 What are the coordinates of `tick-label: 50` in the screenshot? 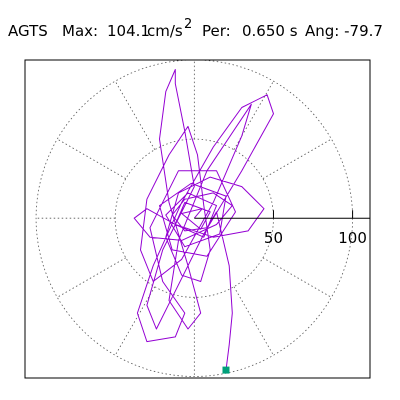 It's located at (273, 238).